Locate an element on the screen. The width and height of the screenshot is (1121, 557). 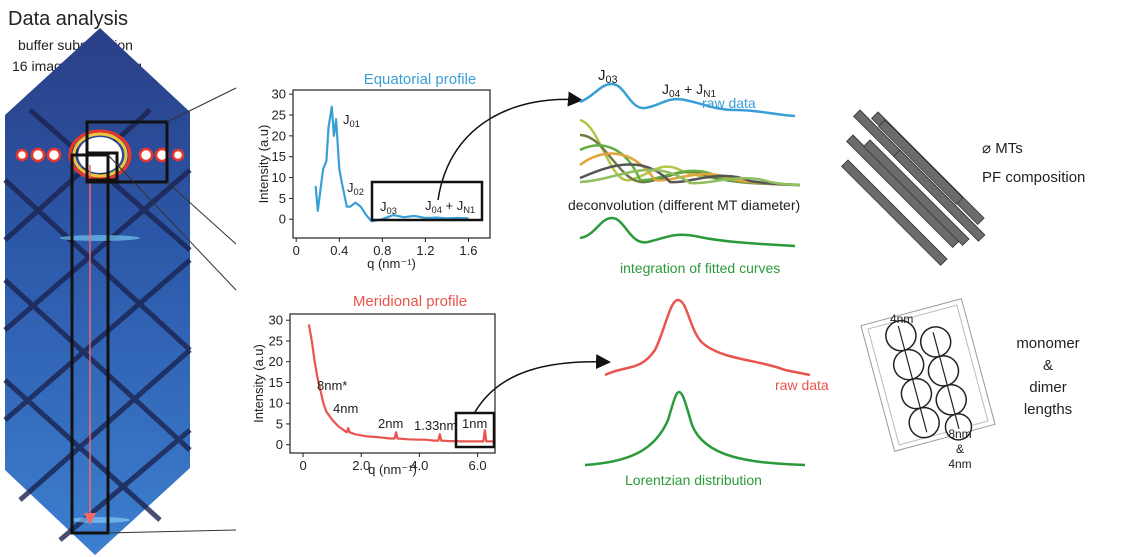
annotation: J01 is located at coordinates (351, 120).